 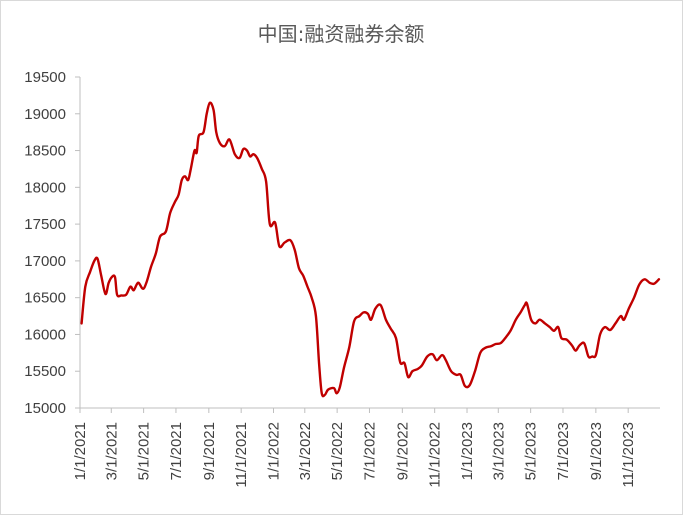 I want to click on x-tick-label: 11/1/2023, so click(x=628, y=455).